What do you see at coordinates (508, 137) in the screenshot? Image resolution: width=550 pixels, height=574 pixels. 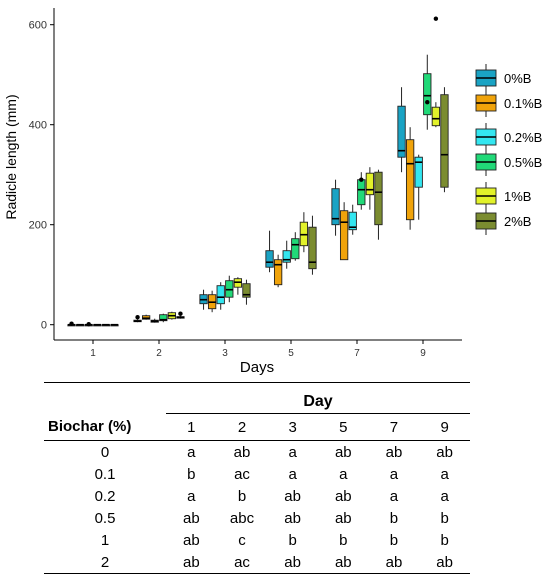 I see `legend-item: 0.2%B` at bounding box center [508, 137].